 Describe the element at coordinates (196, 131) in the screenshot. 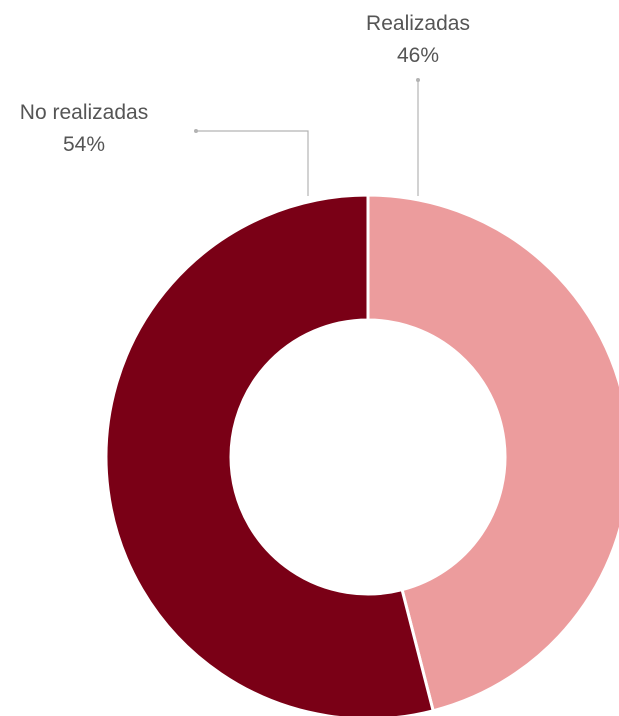

I see `leader-dot-no-realizadas` at that location.